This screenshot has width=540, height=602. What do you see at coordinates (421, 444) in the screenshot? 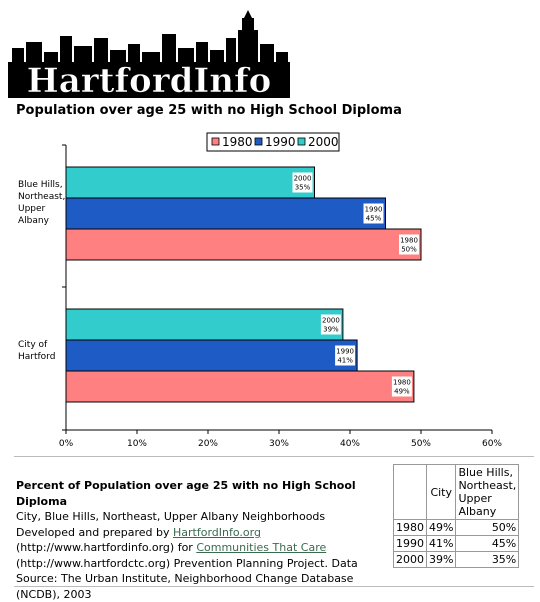
I see `x-tick-label: 50%` at bounding box center [421, 444].